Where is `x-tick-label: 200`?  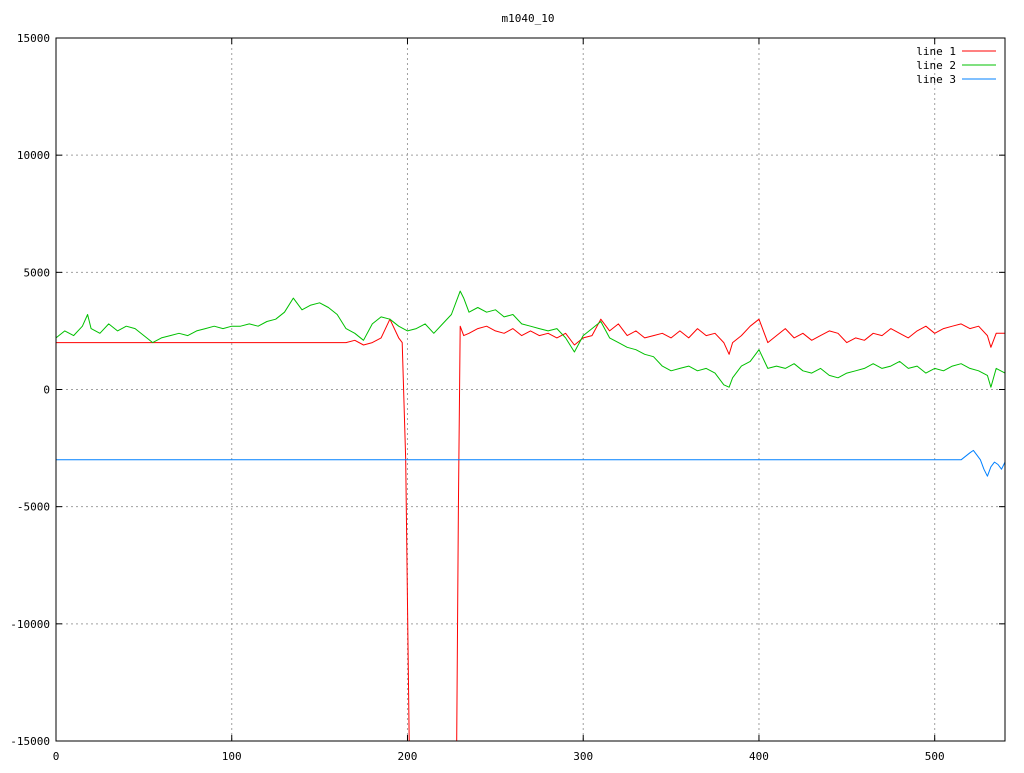
x-tick-label: 200 is located at coordinates (408, 756).